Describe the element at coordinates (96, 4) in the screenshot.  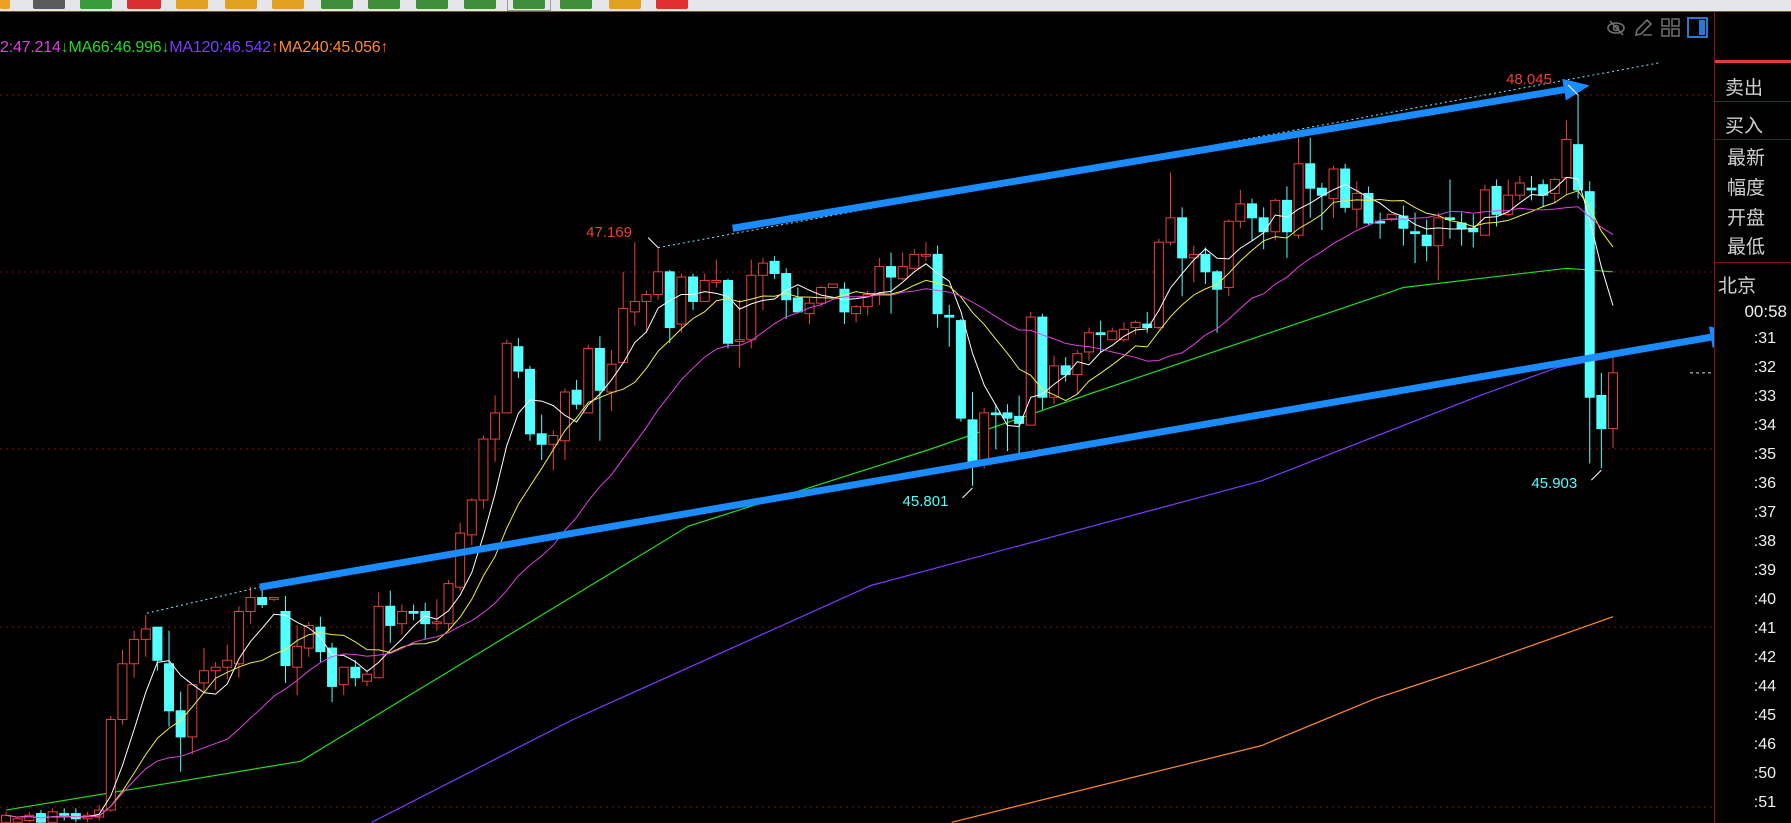
I see `bar-chart-icon` at that location.